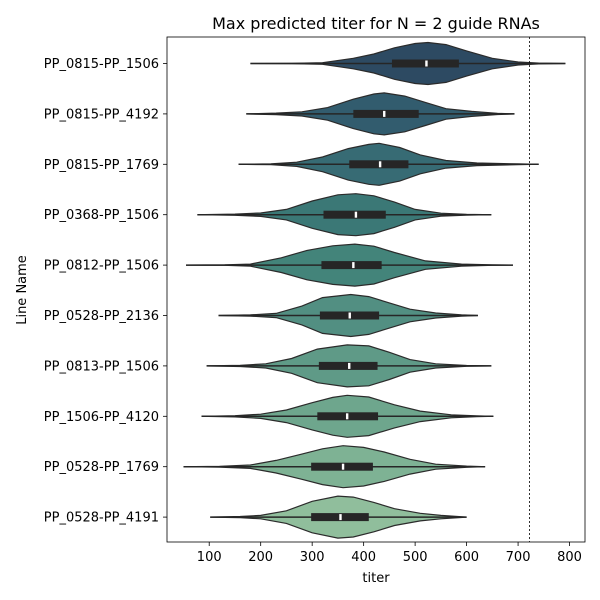  What do you see at coordinates (569, 557) in the screenshot?
I see `x-tick-label: 800` at bounding box center [569, 557].